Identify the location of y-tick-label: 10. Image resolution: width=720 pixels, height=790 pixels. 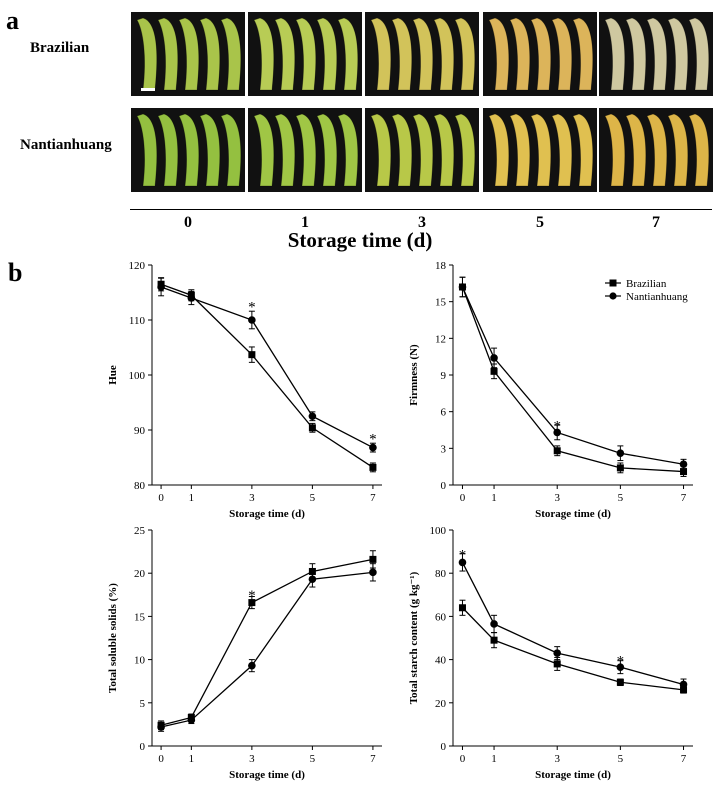
(140, 661).